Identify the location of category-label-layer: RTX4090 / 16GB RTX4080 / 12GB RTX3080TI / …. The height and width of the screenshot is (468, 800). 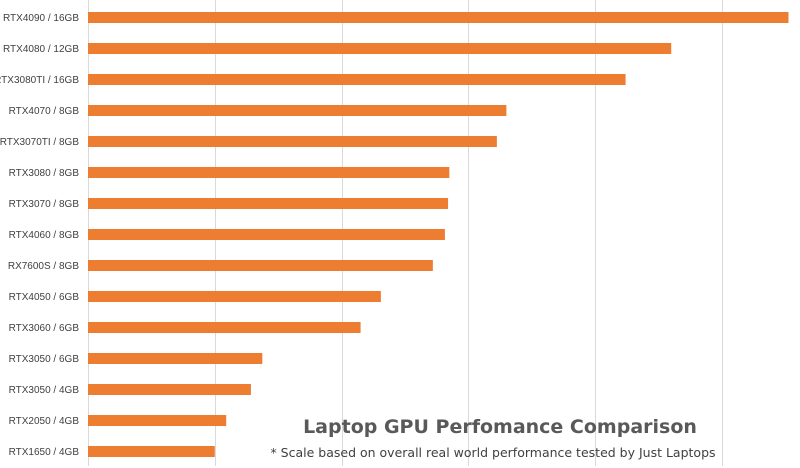
(39, 235).